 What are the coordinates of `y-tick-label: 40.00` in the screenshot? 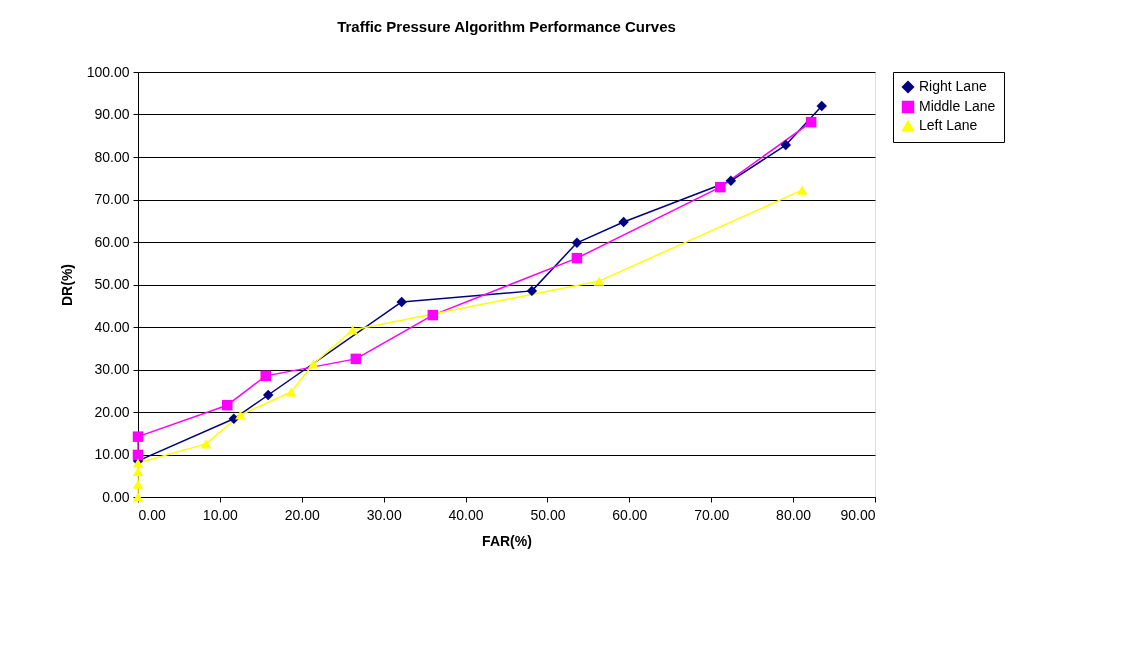 It's located at (112, 326).